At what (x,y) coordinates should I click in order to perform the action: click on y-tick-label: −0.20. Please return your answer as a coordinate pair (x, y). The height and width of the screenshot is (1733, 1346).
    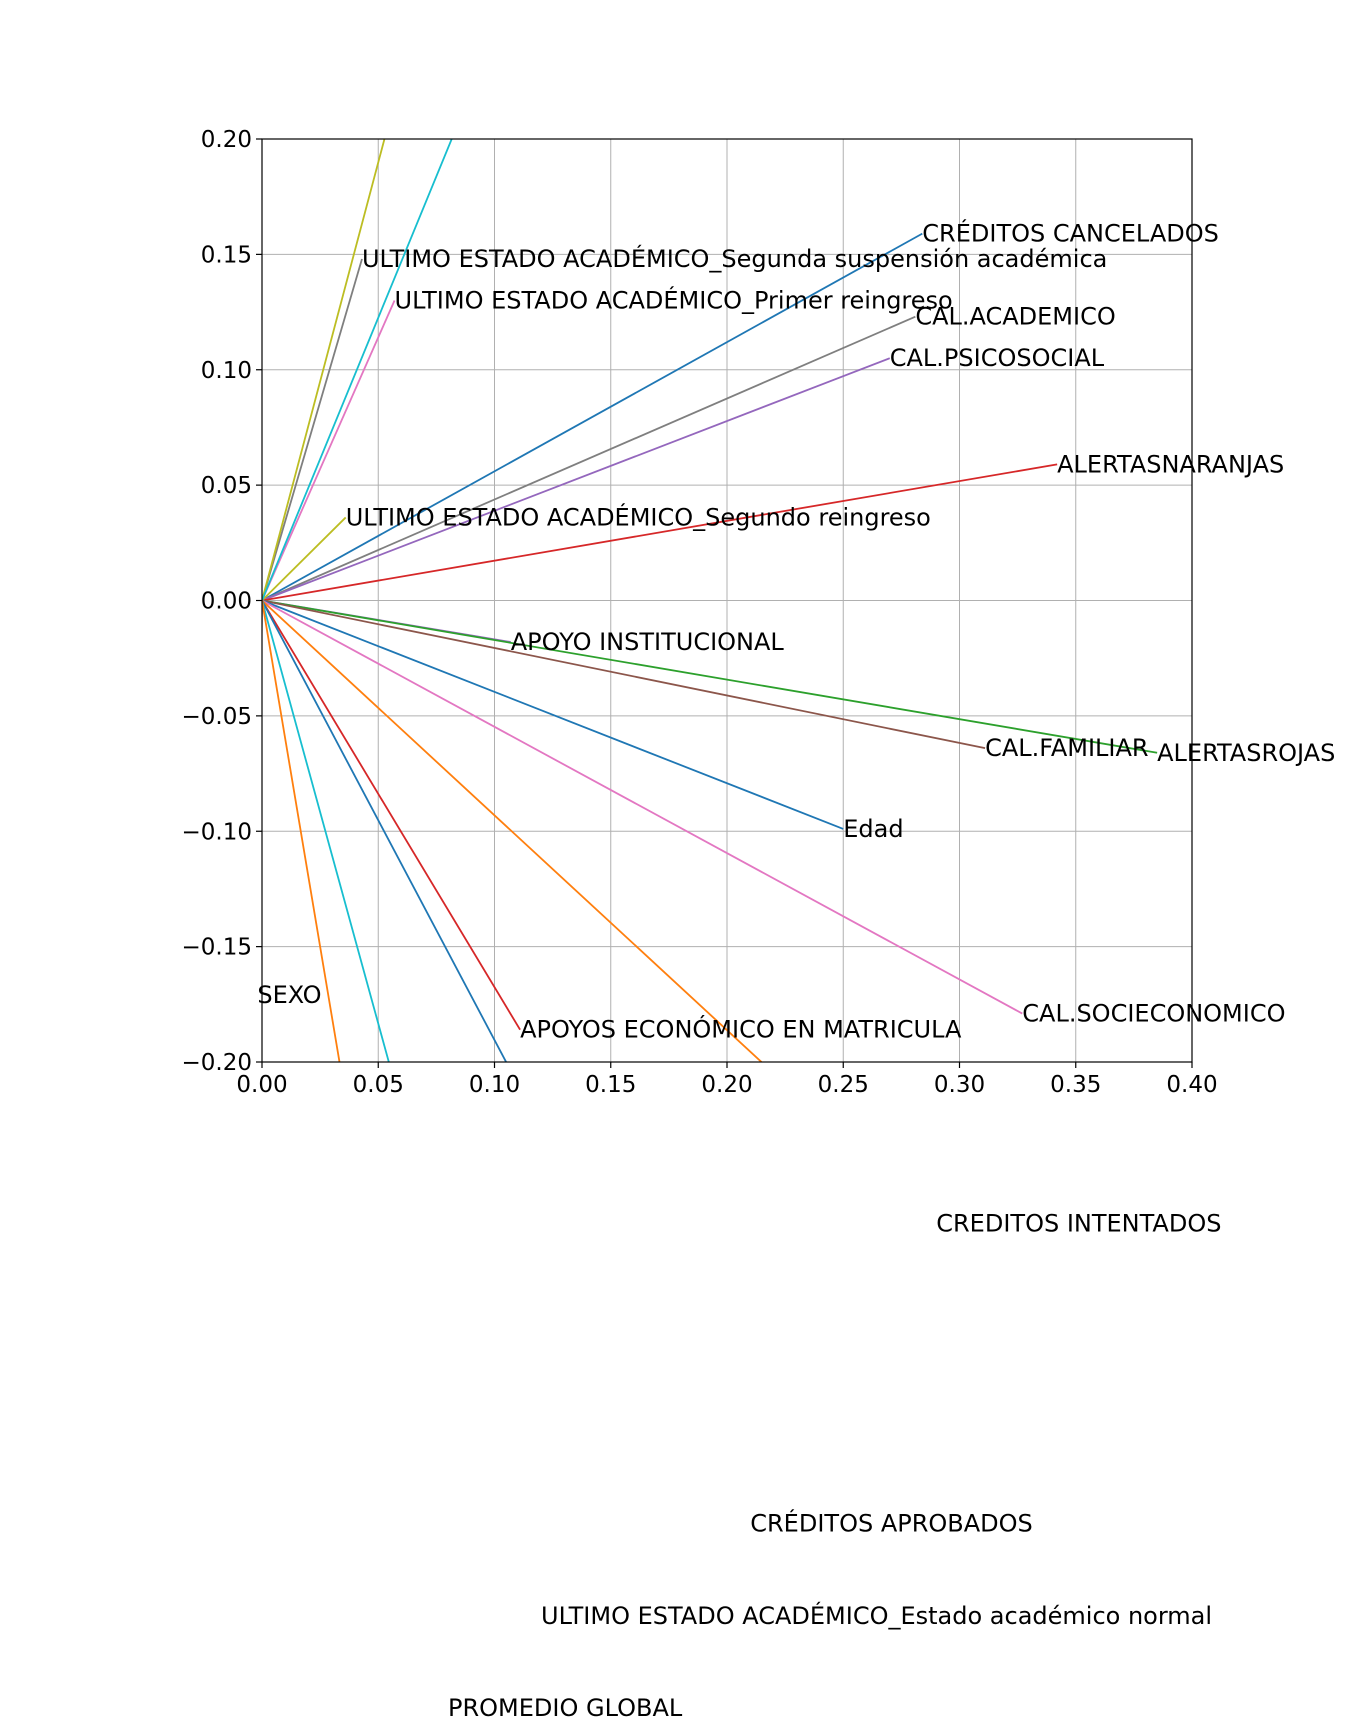
    Looking at the image, I should click on (217, 1063).